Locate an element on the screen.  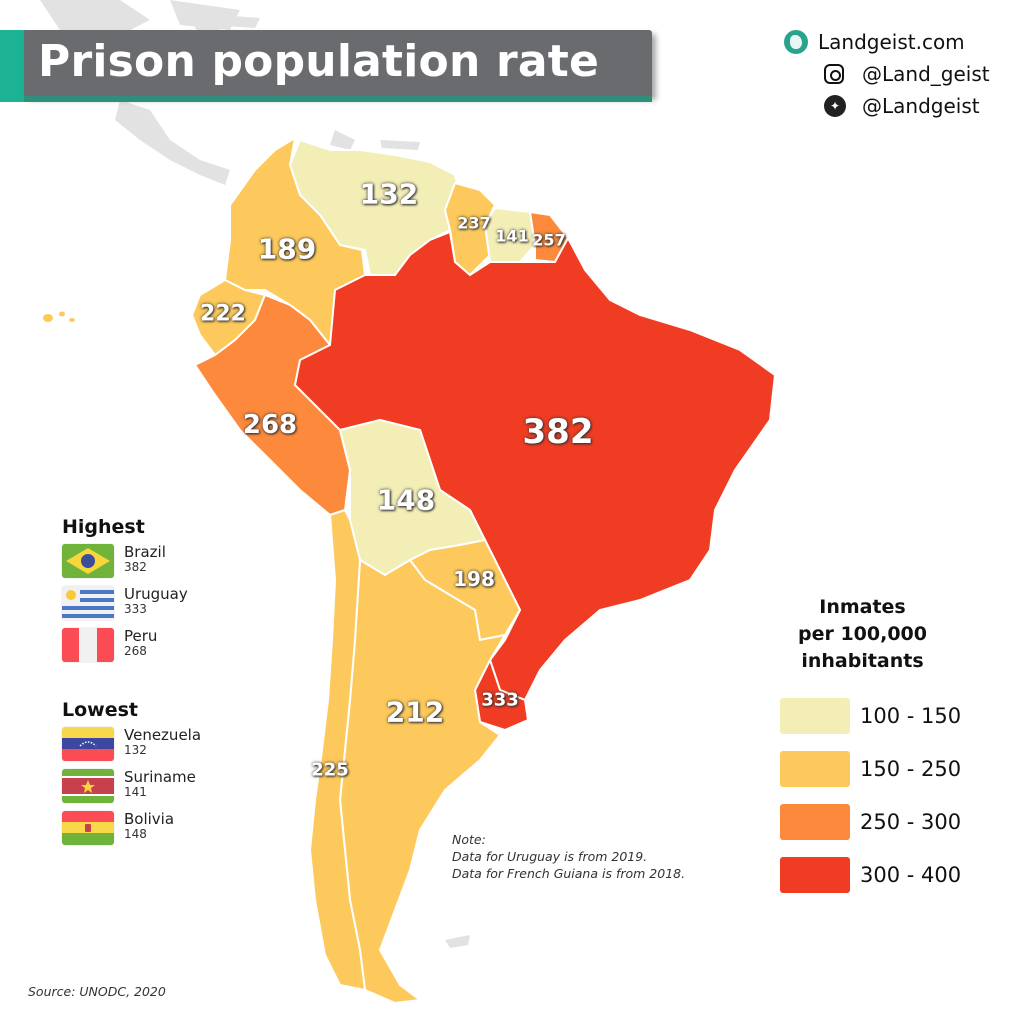
rank-name: Uruguay is located at coordinates (156, 594).